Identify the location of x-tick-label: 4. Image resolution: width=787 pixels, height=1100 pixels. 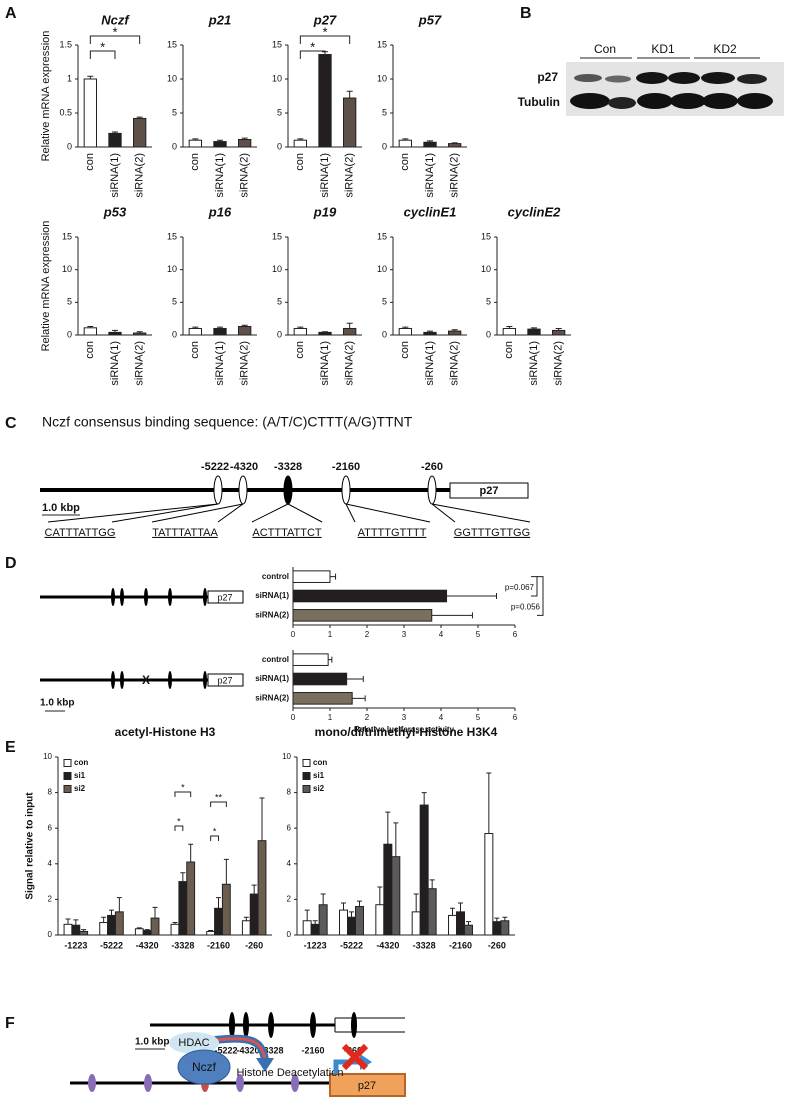
(441, 717).